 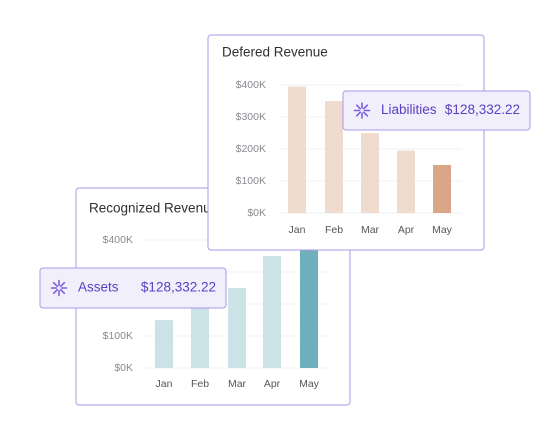 I want to click on chart-title: Defered Revenue, so click(x=275, y=52).